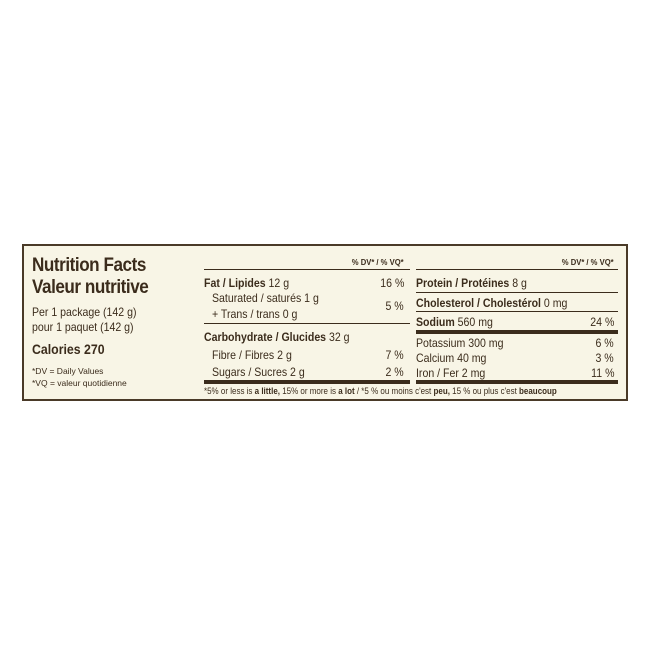 The width and height of the screenshot is (650, 650). What do you see at coordinates (90, 287) in the screenshot?
I see `title-fr: Valeur nutritive` at bounding box center [90, 287].